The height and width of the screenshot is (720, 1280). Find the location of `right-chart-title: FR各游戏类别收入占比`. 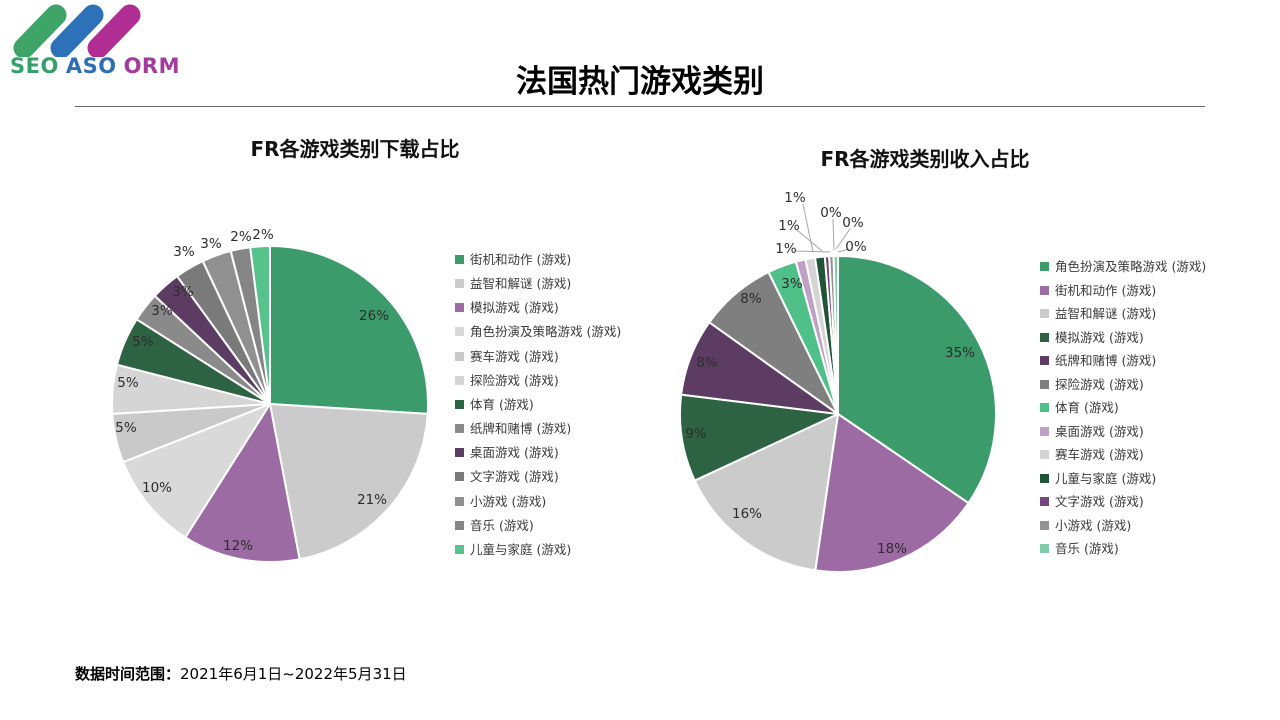

right-chart-title: FR各游戏类别收入占比 is located at coordinates (925, 159).